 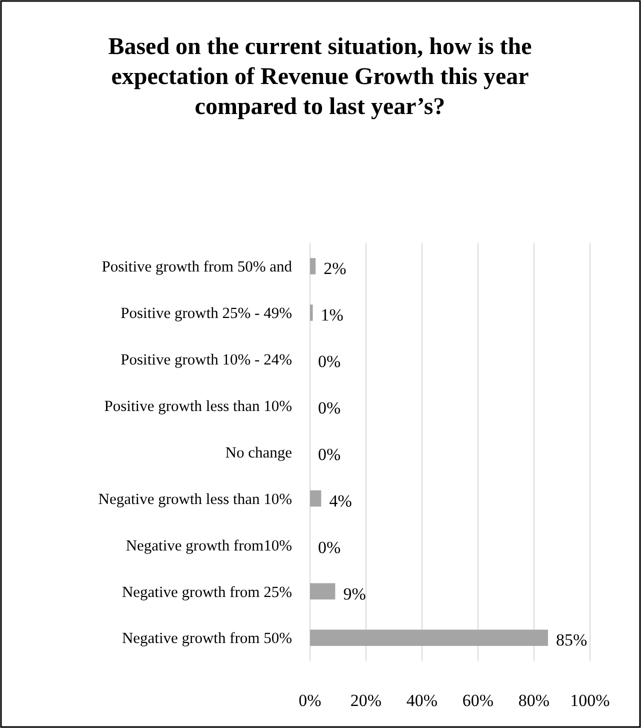 I want to click on data-label: 9%, so click(x=354, y=594).